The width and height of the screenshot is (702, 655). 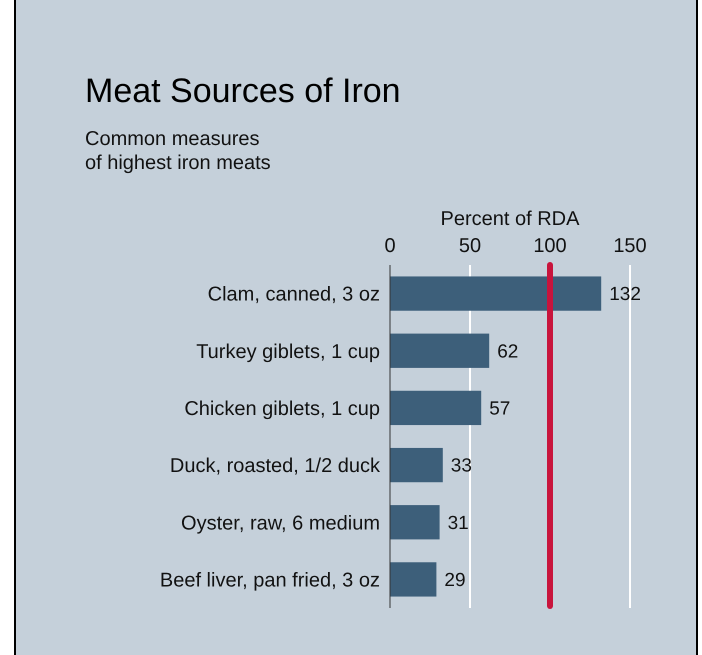 What do you see at coordinates (499, 409) in the screenshot?
I see `data-label: 57` at bounding box center [499, 409].